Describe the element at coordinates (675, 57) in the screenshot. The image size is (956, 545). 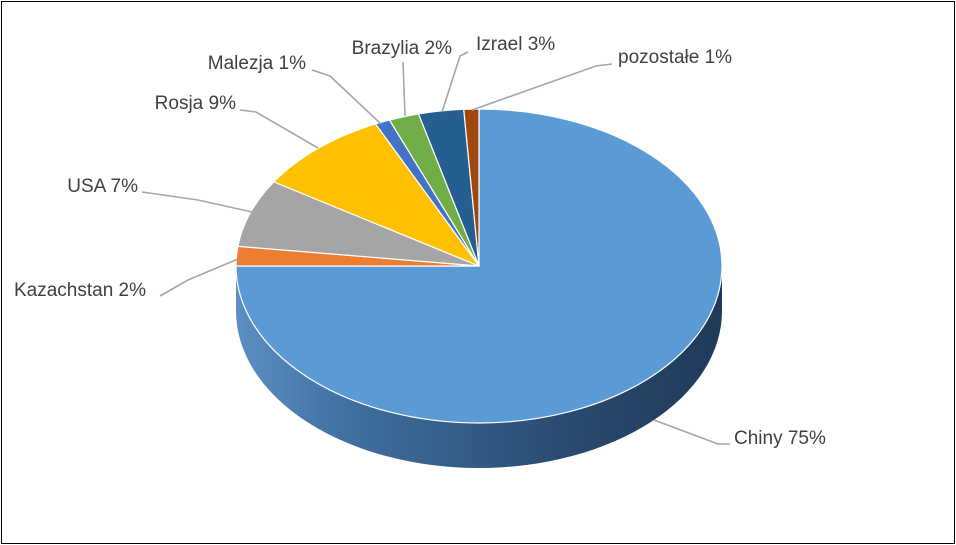
I see `data-label-pozostałe: pozostałe 1%` at that location.